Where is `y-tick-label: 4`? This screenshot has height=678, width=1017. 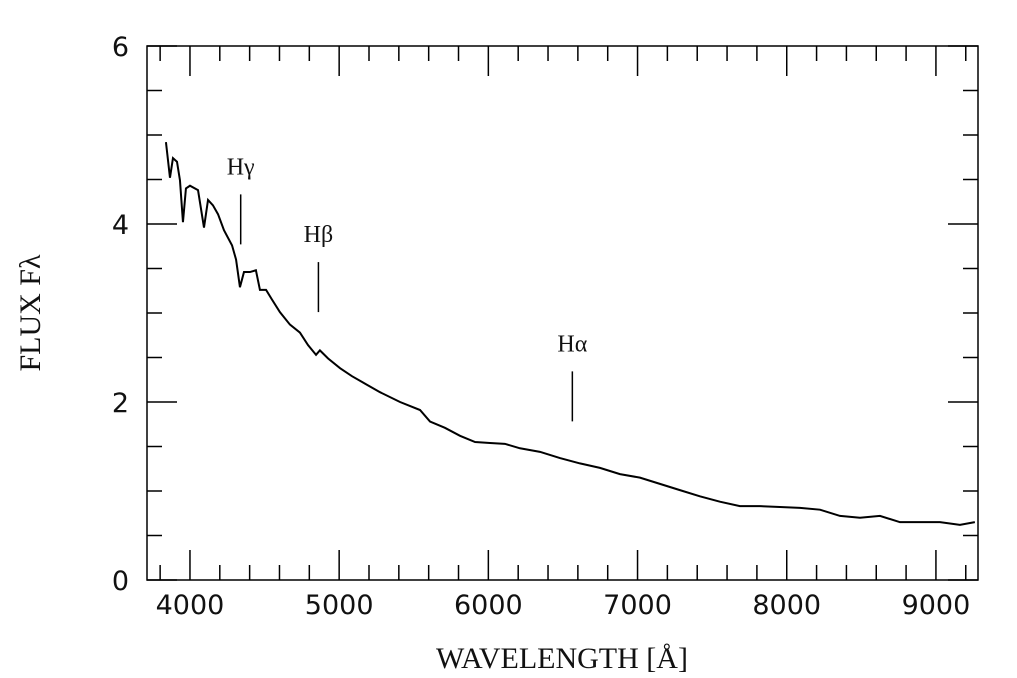
y-tick-label: 4 is located at coordinates (120, 225).